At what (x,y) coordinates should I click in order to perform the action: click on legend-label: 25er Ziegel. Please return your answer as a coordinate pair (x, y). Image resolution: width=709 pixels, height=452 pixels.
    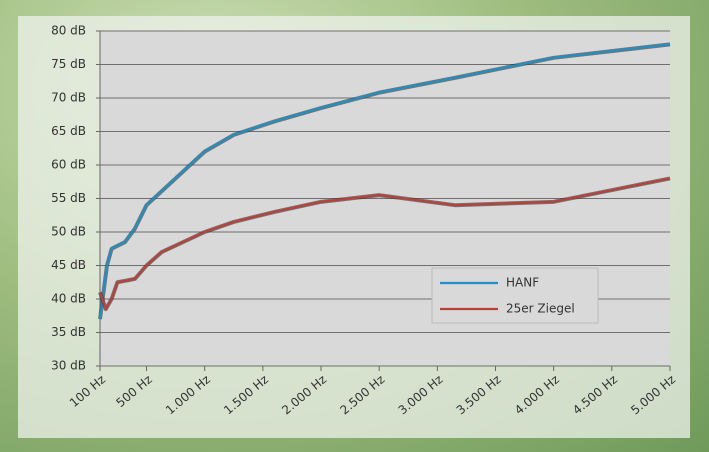
    Looking at the image, I should click on (540, 309).